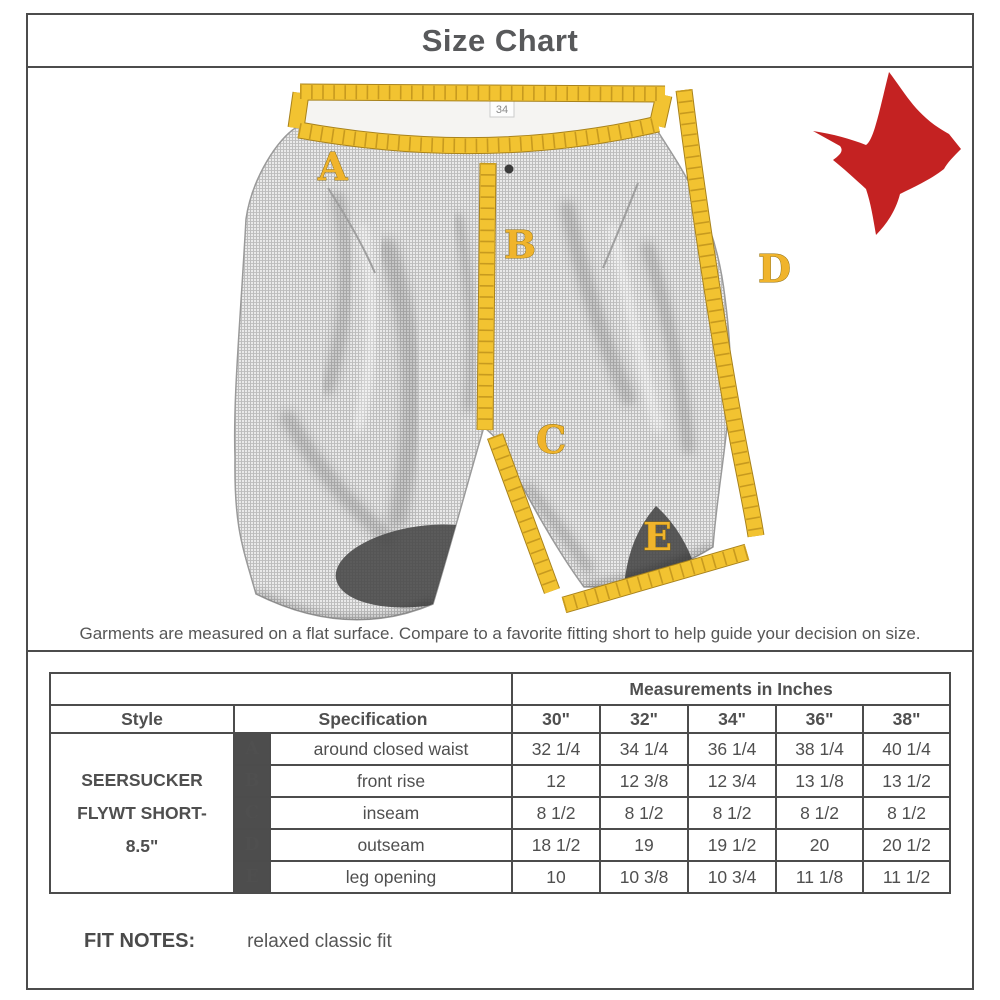 The width and height of the screenshot is (1000, 1000). What do you see at coordinates (732, 877) in the screenshot?
I see `table-cell: 10 3/4` at bounding box center [732, 877].